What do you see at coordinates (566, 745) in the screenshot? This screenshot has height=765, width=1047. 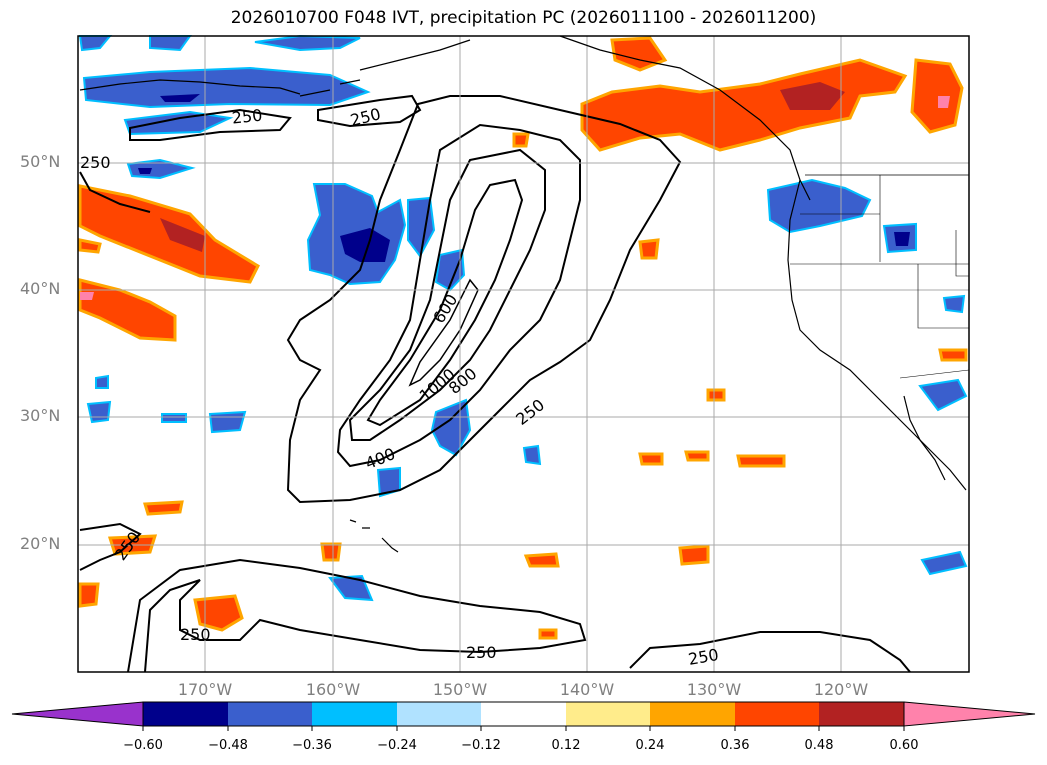 I see `colorbar-tick-label: 0.12` at bounding box center [566, 745].